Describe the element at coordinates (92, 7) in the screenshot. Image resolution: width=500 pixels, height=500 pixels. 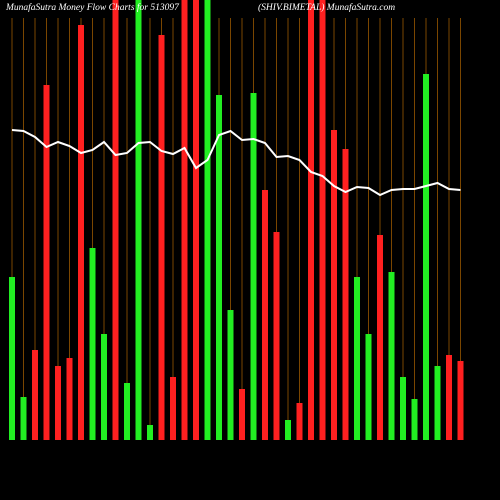
I see `chart-title: MunafaSutra Money Flow Charts for 513097` at that location.